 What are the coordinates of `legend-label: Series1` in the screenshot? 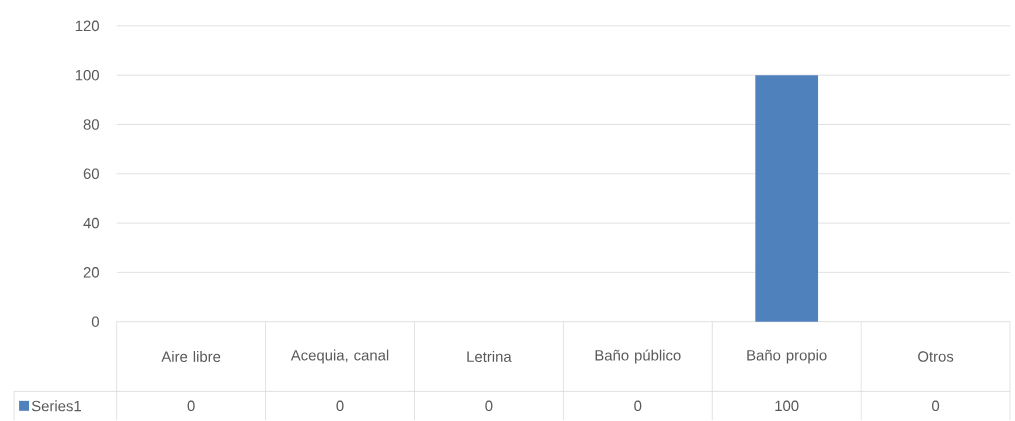 It's located at (56, 406).